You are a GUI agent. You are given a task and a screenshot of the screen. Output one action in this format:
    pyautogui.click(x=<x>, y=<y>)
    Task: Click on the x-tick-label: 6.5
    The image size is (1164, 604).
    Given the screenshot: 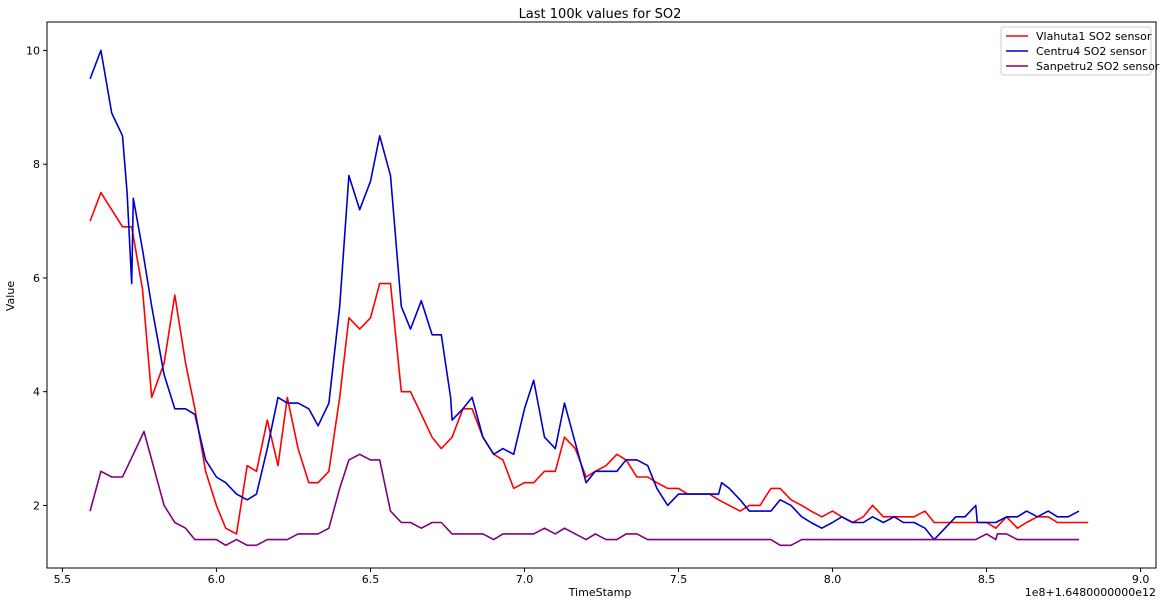 What is the action you would take?
    pyautogui.click(x=371, y=579)
    